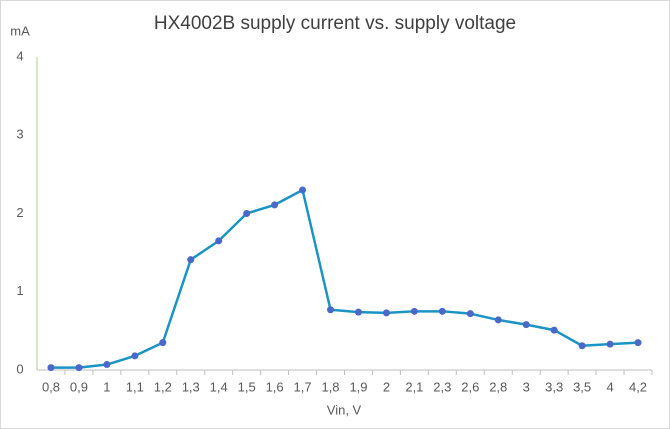 This screenshot has width=670, height=429. What do you see at coordinates (330, 386) in the screenshot?
I see `x-tick-label: 1,8` at bounding box center [330, 386].